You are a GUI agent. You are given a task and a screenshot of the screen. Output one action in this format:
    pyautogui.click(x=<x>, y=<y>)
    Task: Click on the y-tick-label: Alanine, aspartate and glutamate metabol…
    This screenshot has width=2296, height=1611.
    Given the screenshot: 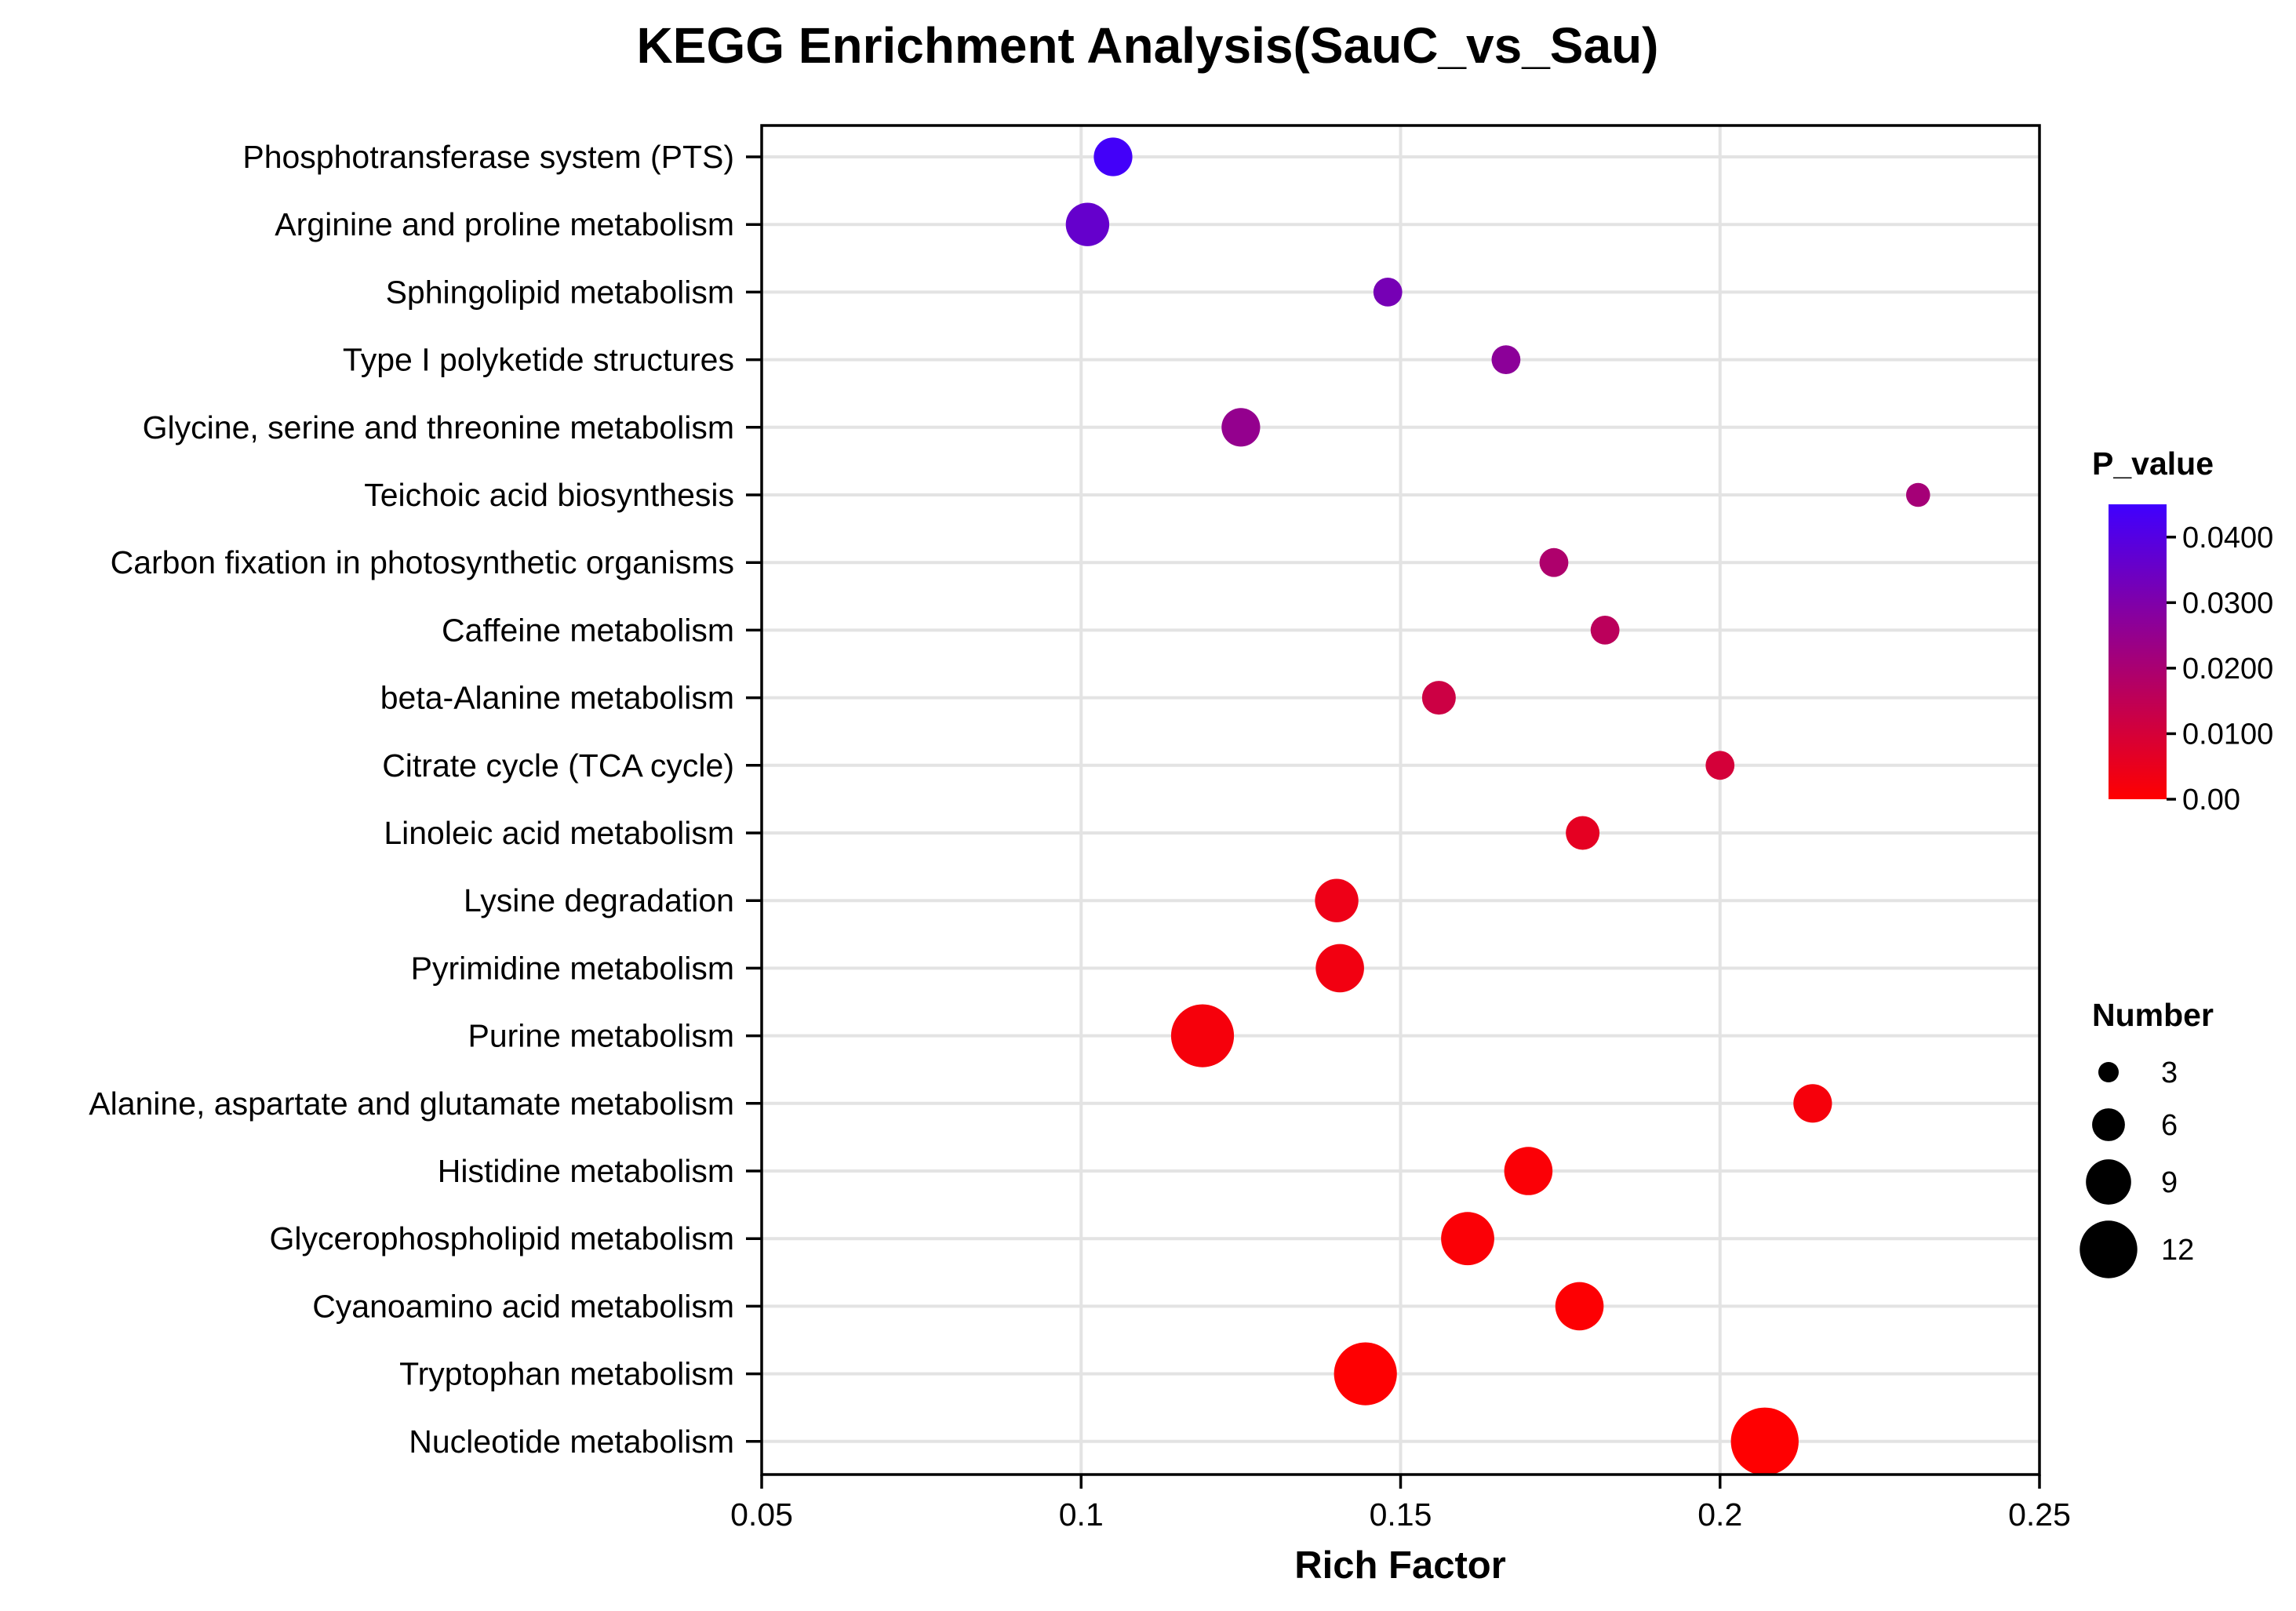 What is the action you would take?
    pyautogui.click(x=411, y=1104)
    